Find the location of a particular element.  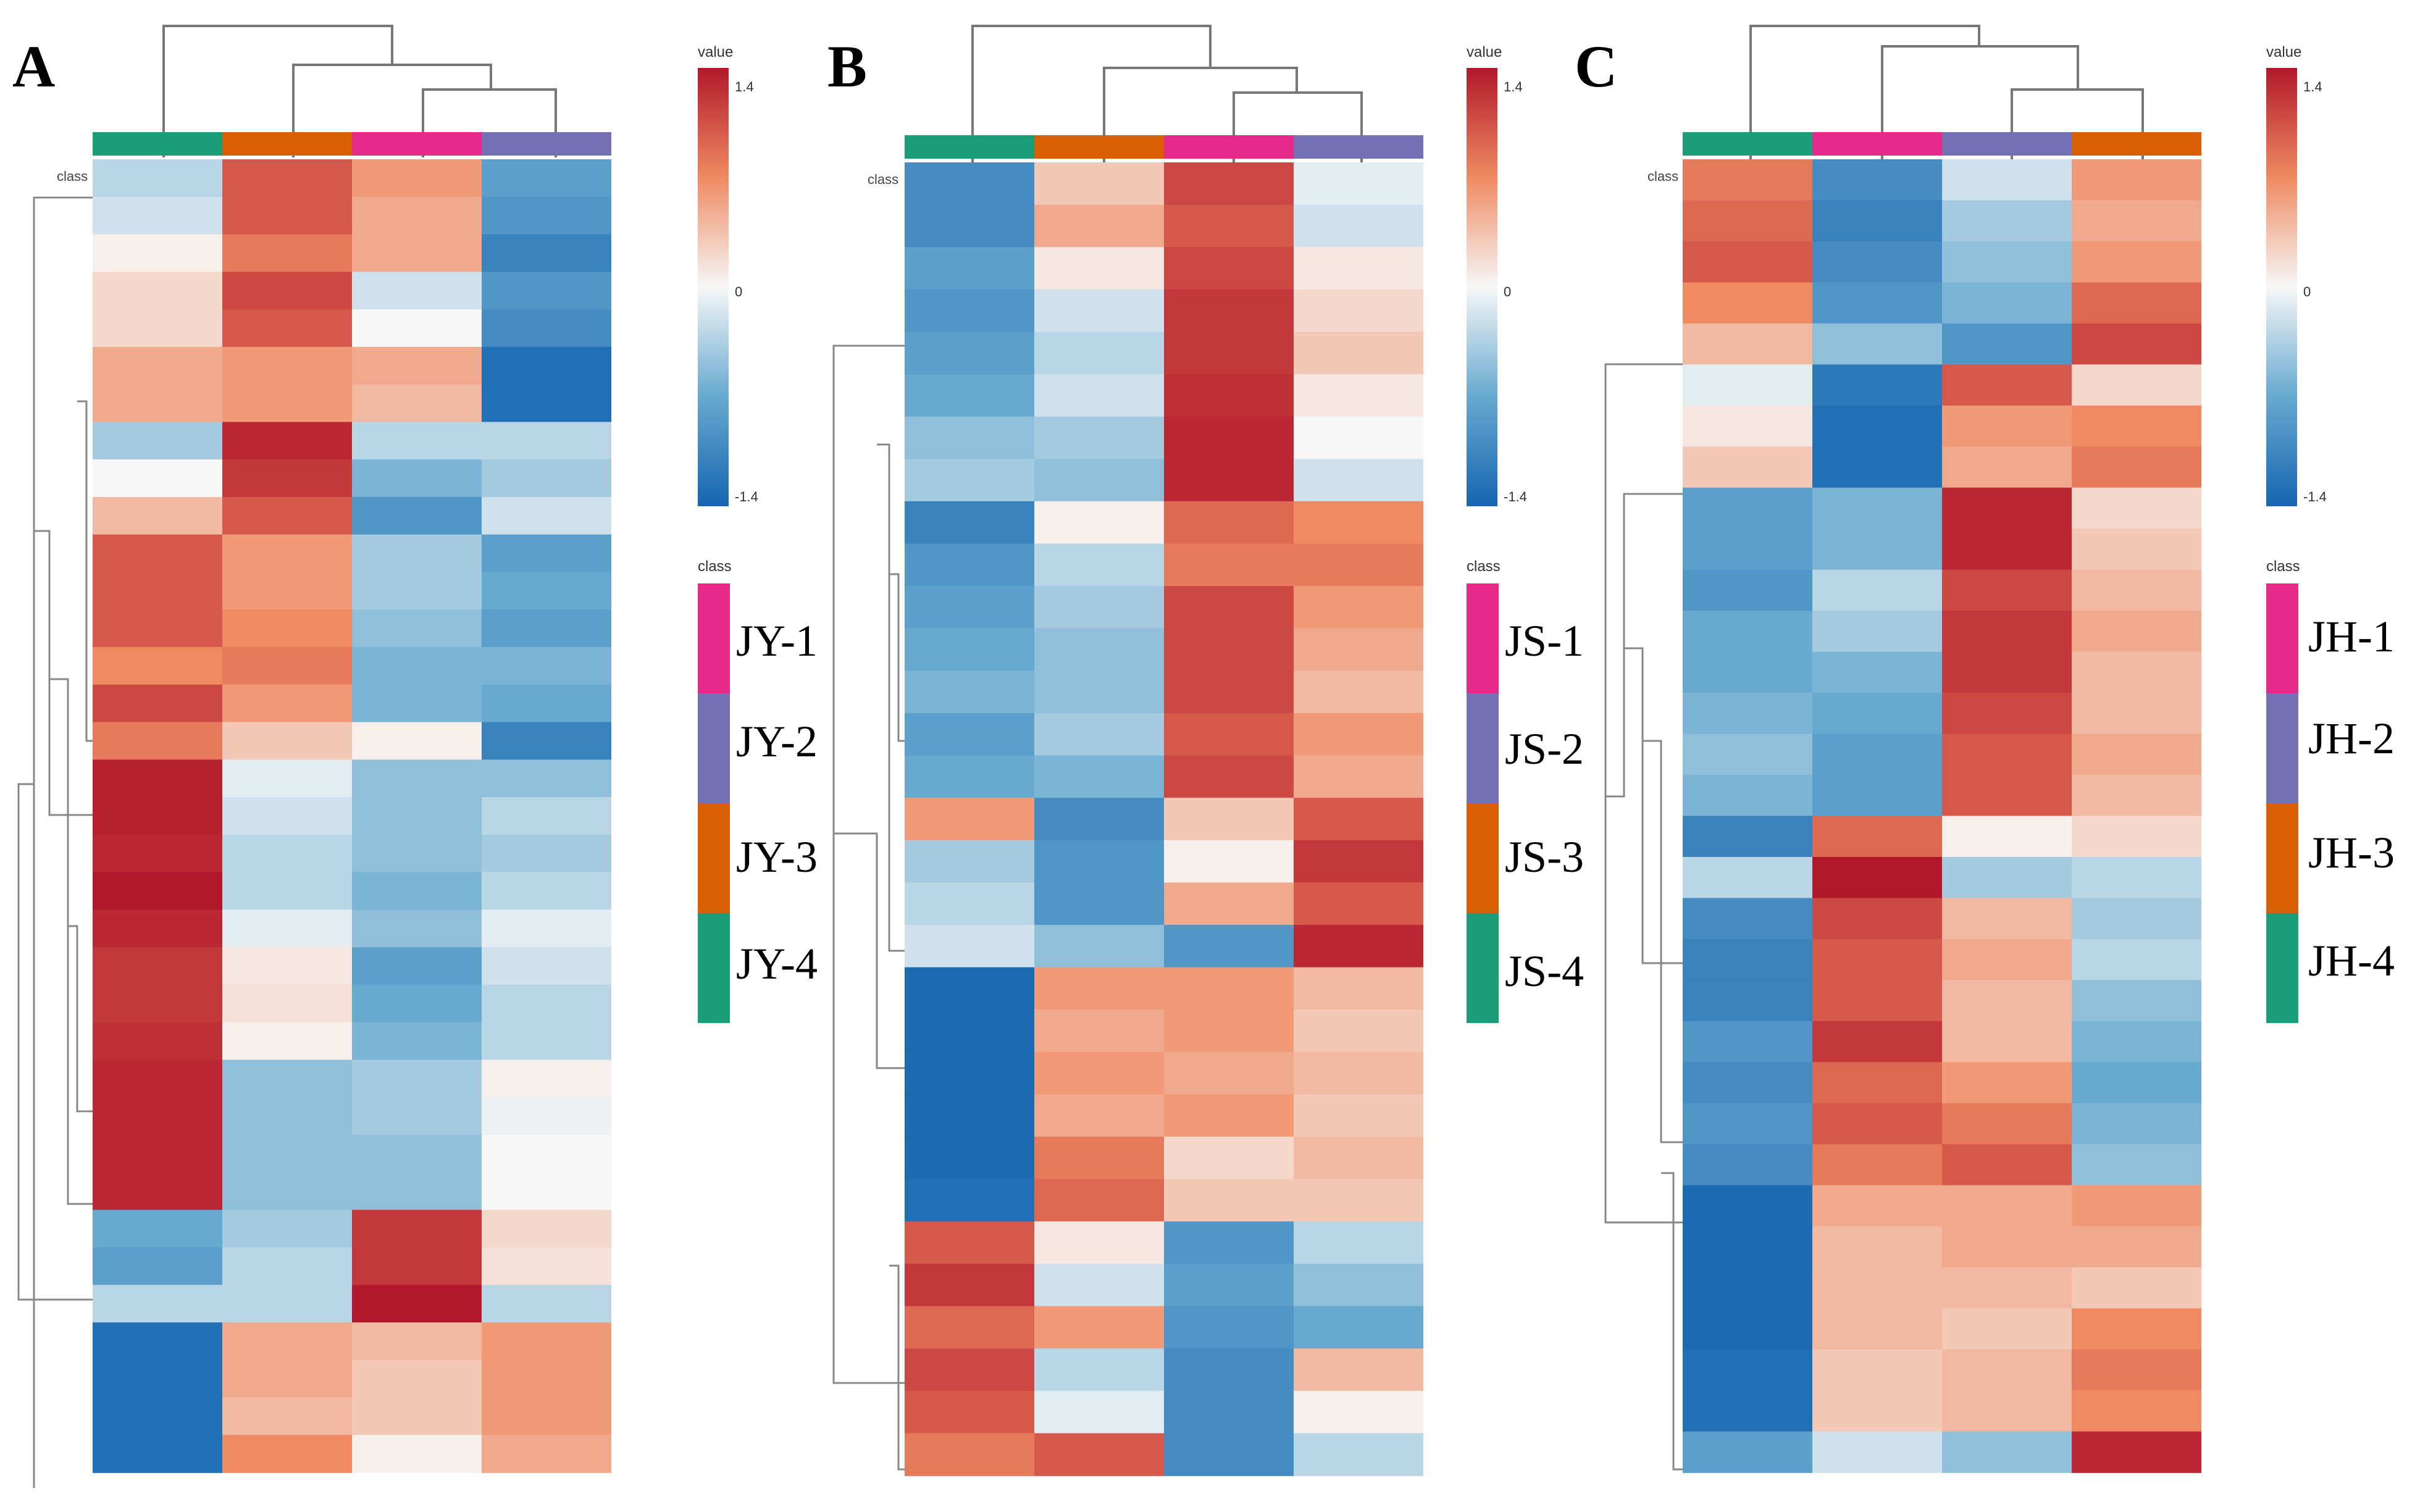

class-legend-label-1: JS-1 is located at coordinates (1545, 641).